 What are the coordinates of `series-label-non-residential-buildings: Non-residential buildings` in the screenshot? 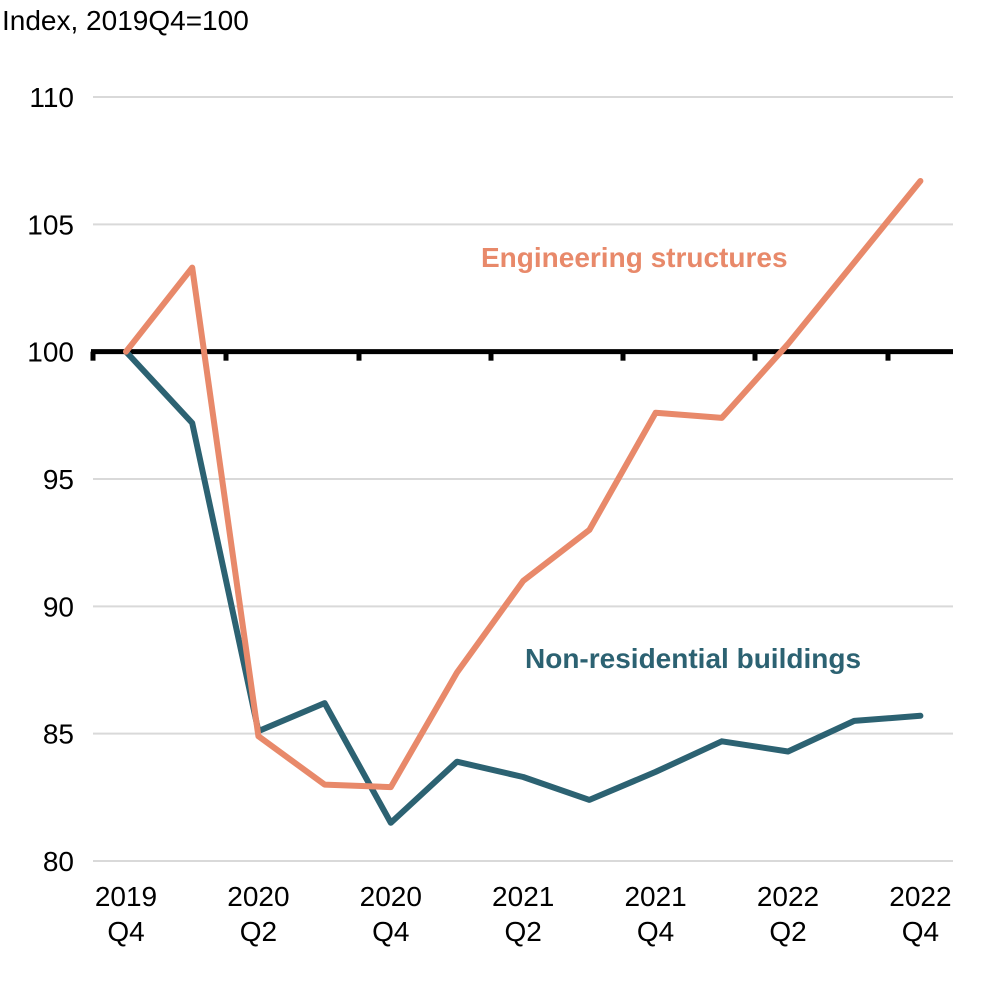 It's located at (693, 658).